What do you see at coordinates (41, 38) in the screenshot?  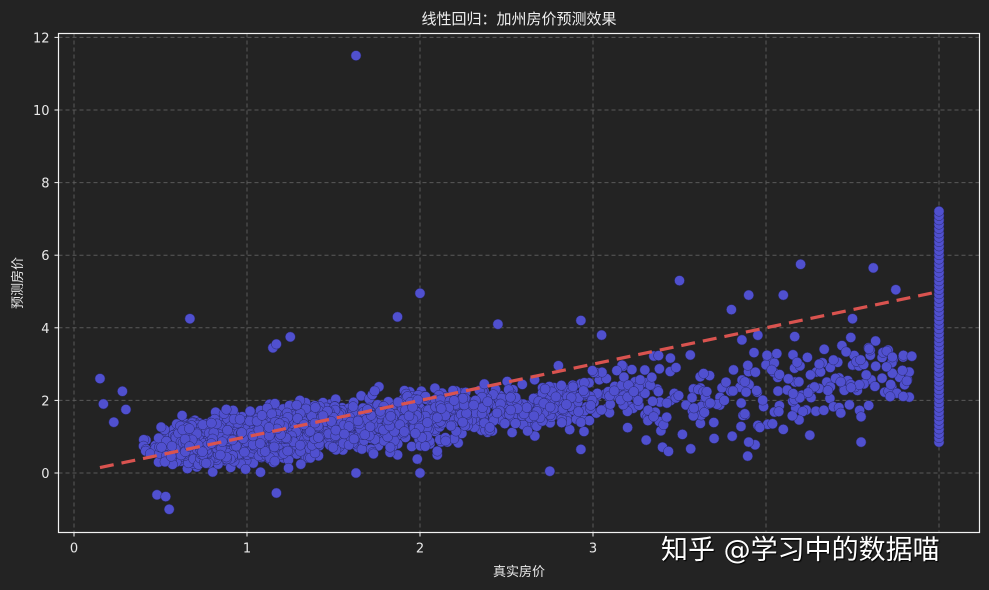 I see `y-tick-label: 12` at bounding box center [41, 38].